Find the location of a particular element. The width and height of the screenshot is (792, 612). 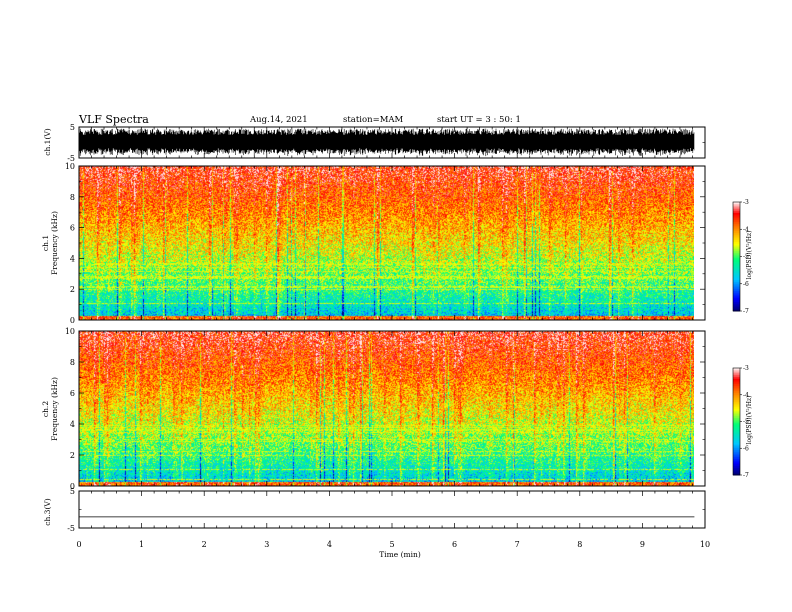

time-axis: 0 1 2 3 4 5 6 7 8 9 10 is located at coordinates (393, 544).